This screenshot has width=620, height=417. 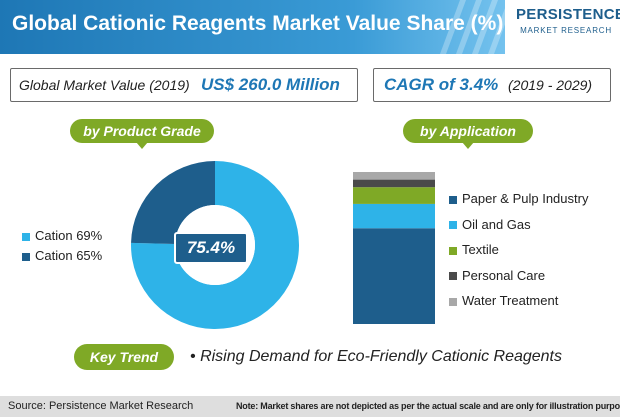 I want to click on legend-label: Water Treatment, so click(x=510, y=300).